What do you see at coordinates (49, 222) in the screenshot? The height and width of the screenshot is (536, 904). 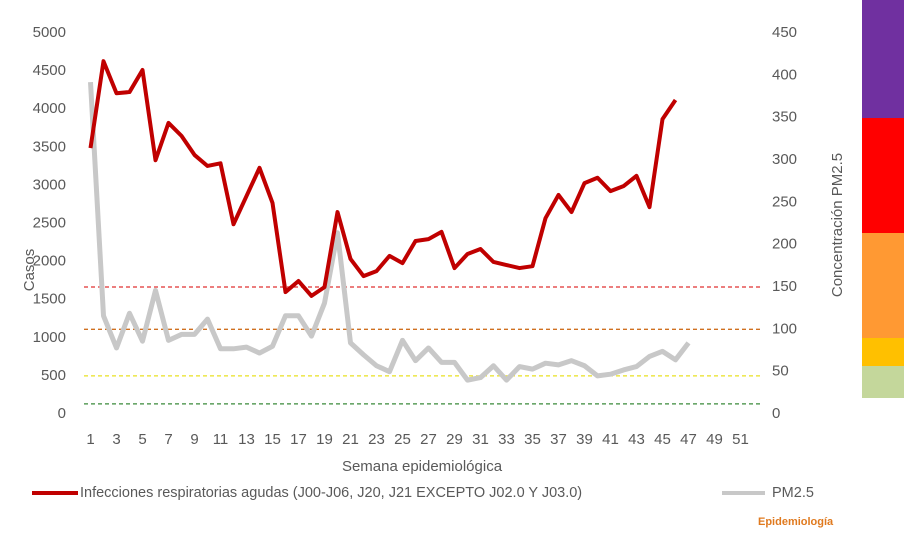 I see `y-tick-label: 2500` at bounding box center [49, 222].